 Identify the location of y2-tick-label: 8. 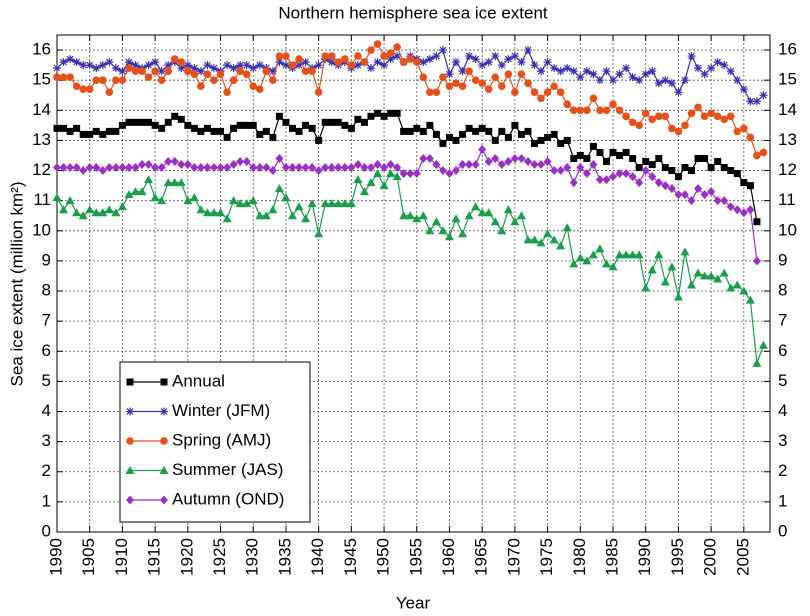
(782, 290).